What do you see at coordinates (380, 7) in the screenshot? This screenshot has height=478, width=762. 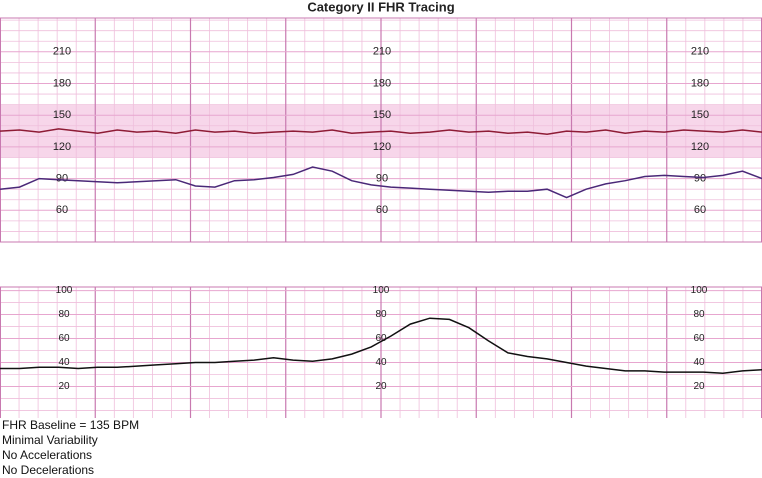 I see `chart-title: Category II FHR Tracing` at bounding box center [380, 7].